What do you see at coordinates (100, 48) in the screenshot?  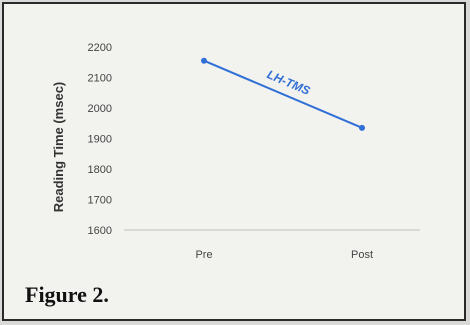 I see `y-tick-label: 2200` at bounding box center [100, 48].